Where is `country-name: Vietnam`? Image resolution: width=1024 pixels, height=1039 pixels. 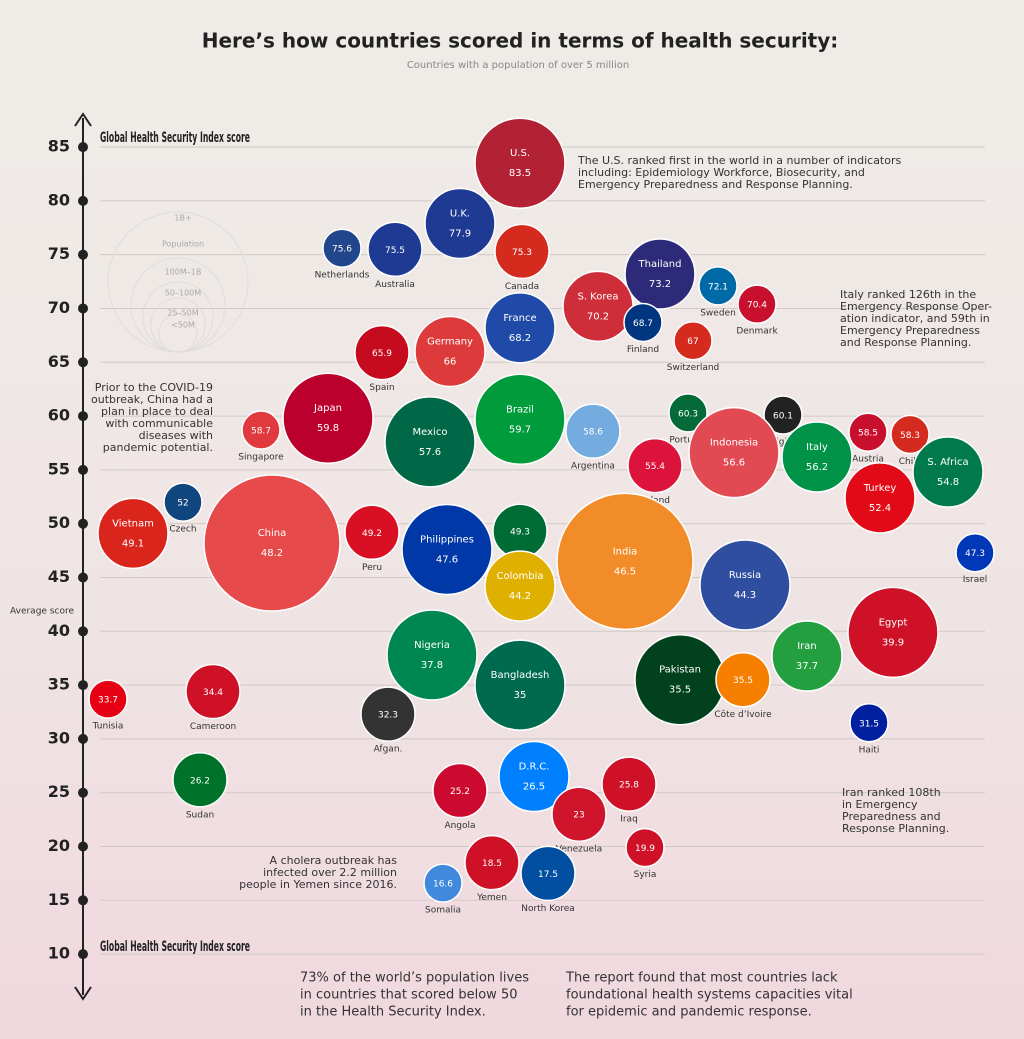 country-name: Vietnam is located at coordinates (133, 523).